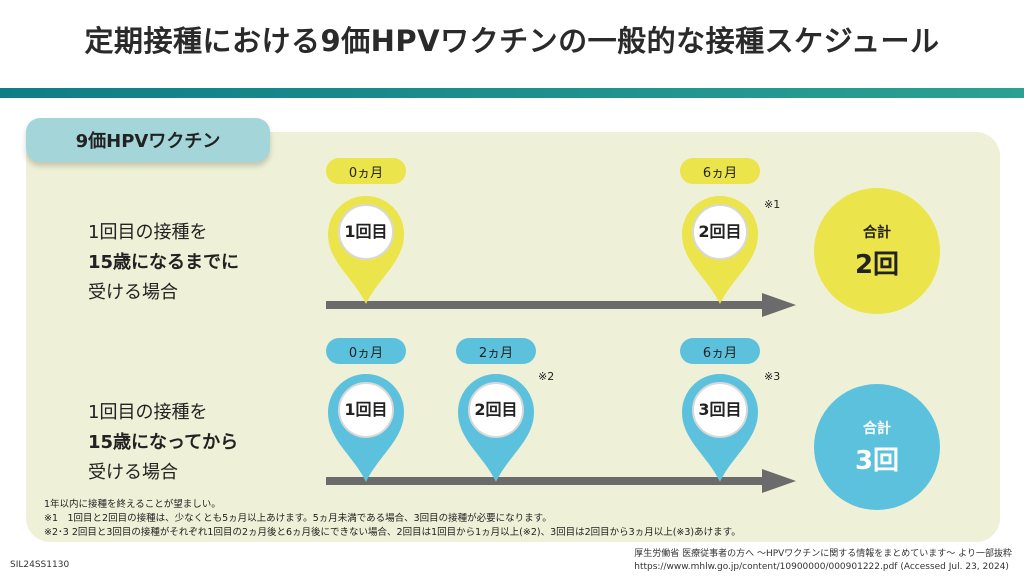  I want to click on row1-total-circle: 合計 2回, so click(877, 251).